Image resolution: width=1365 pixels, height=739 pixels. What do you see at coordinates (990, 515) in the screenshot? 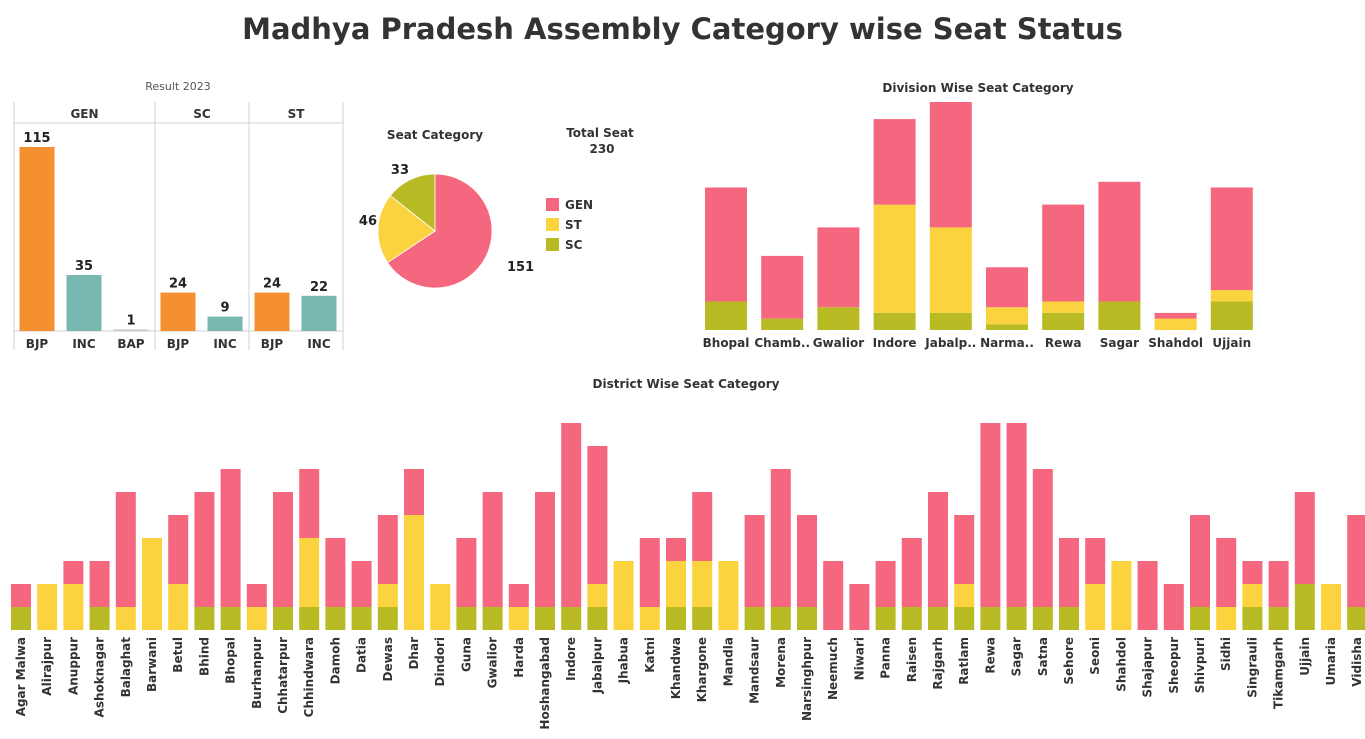
I see `district-bar-rewa-gen` at bounding box center [990, 515].